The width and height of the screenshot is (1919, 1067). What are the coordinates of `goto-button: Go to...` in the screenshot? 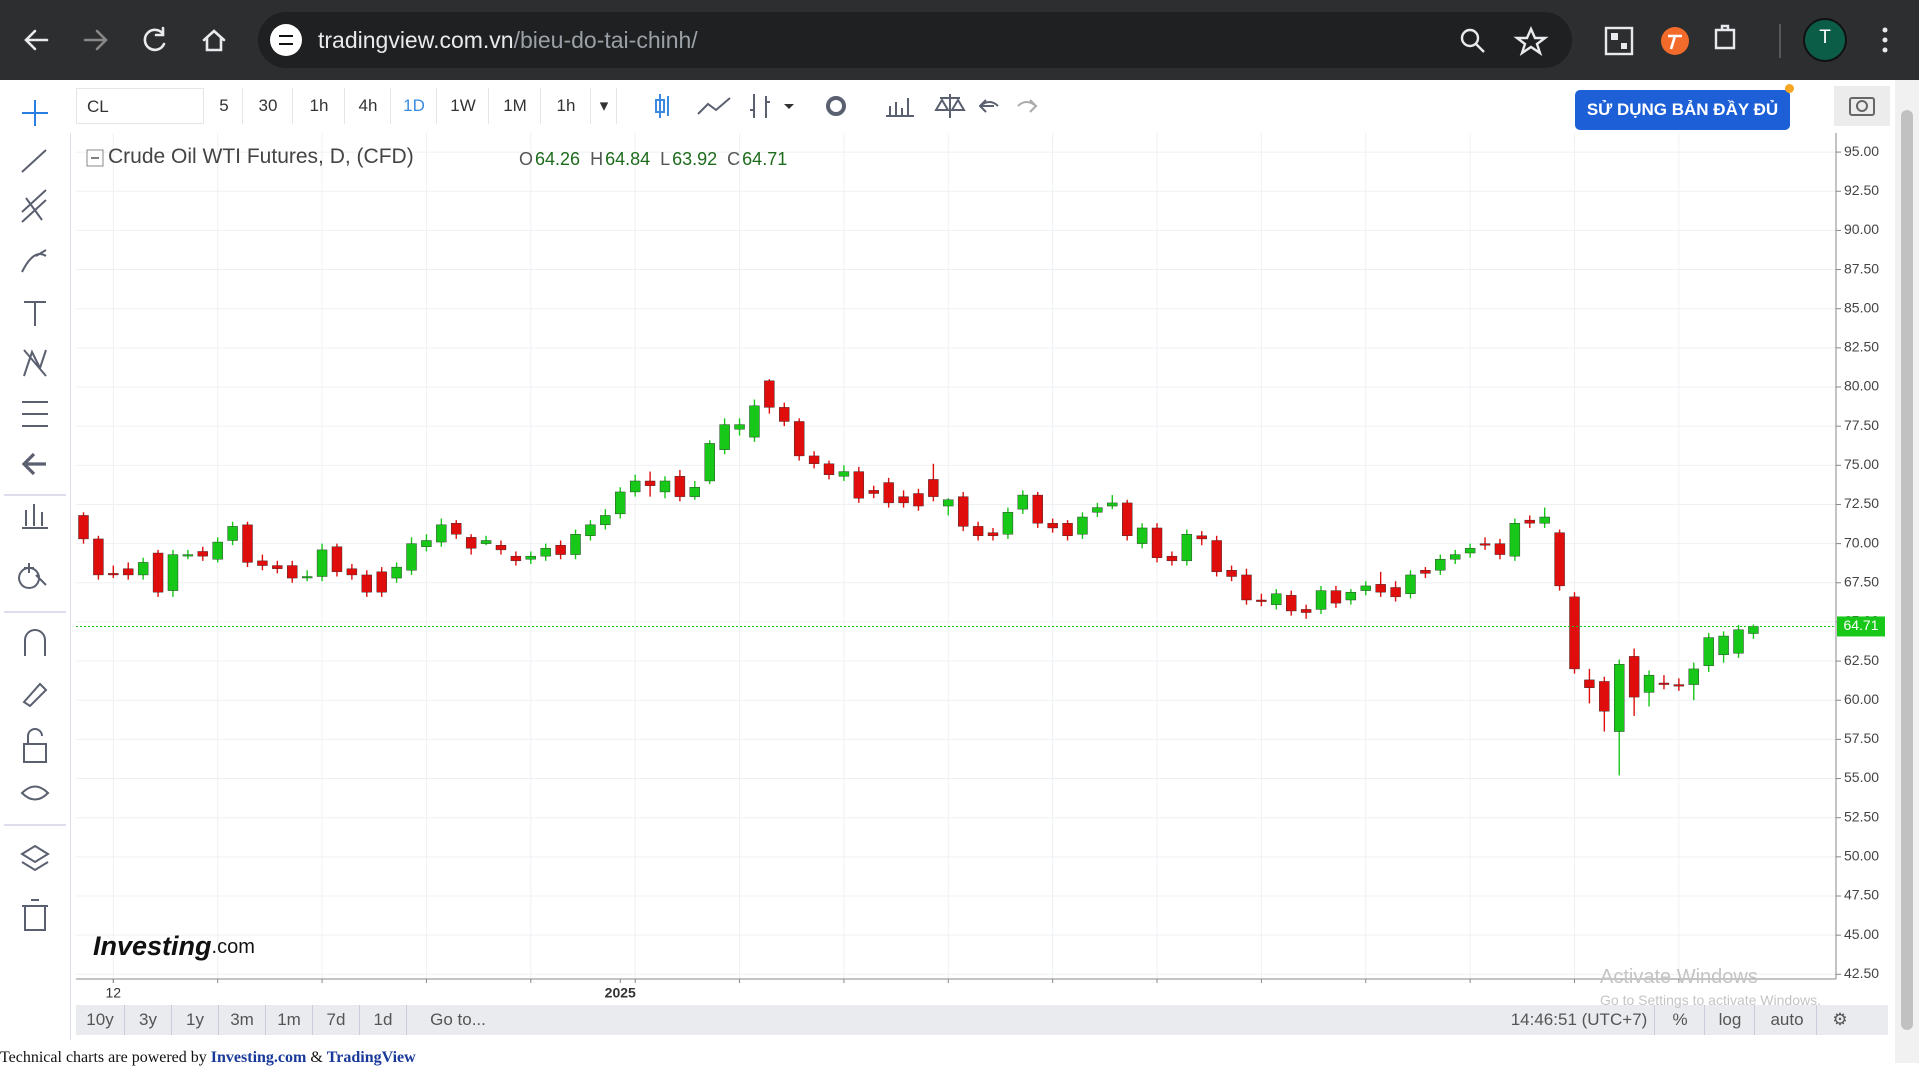 It's located at (458, 1019).